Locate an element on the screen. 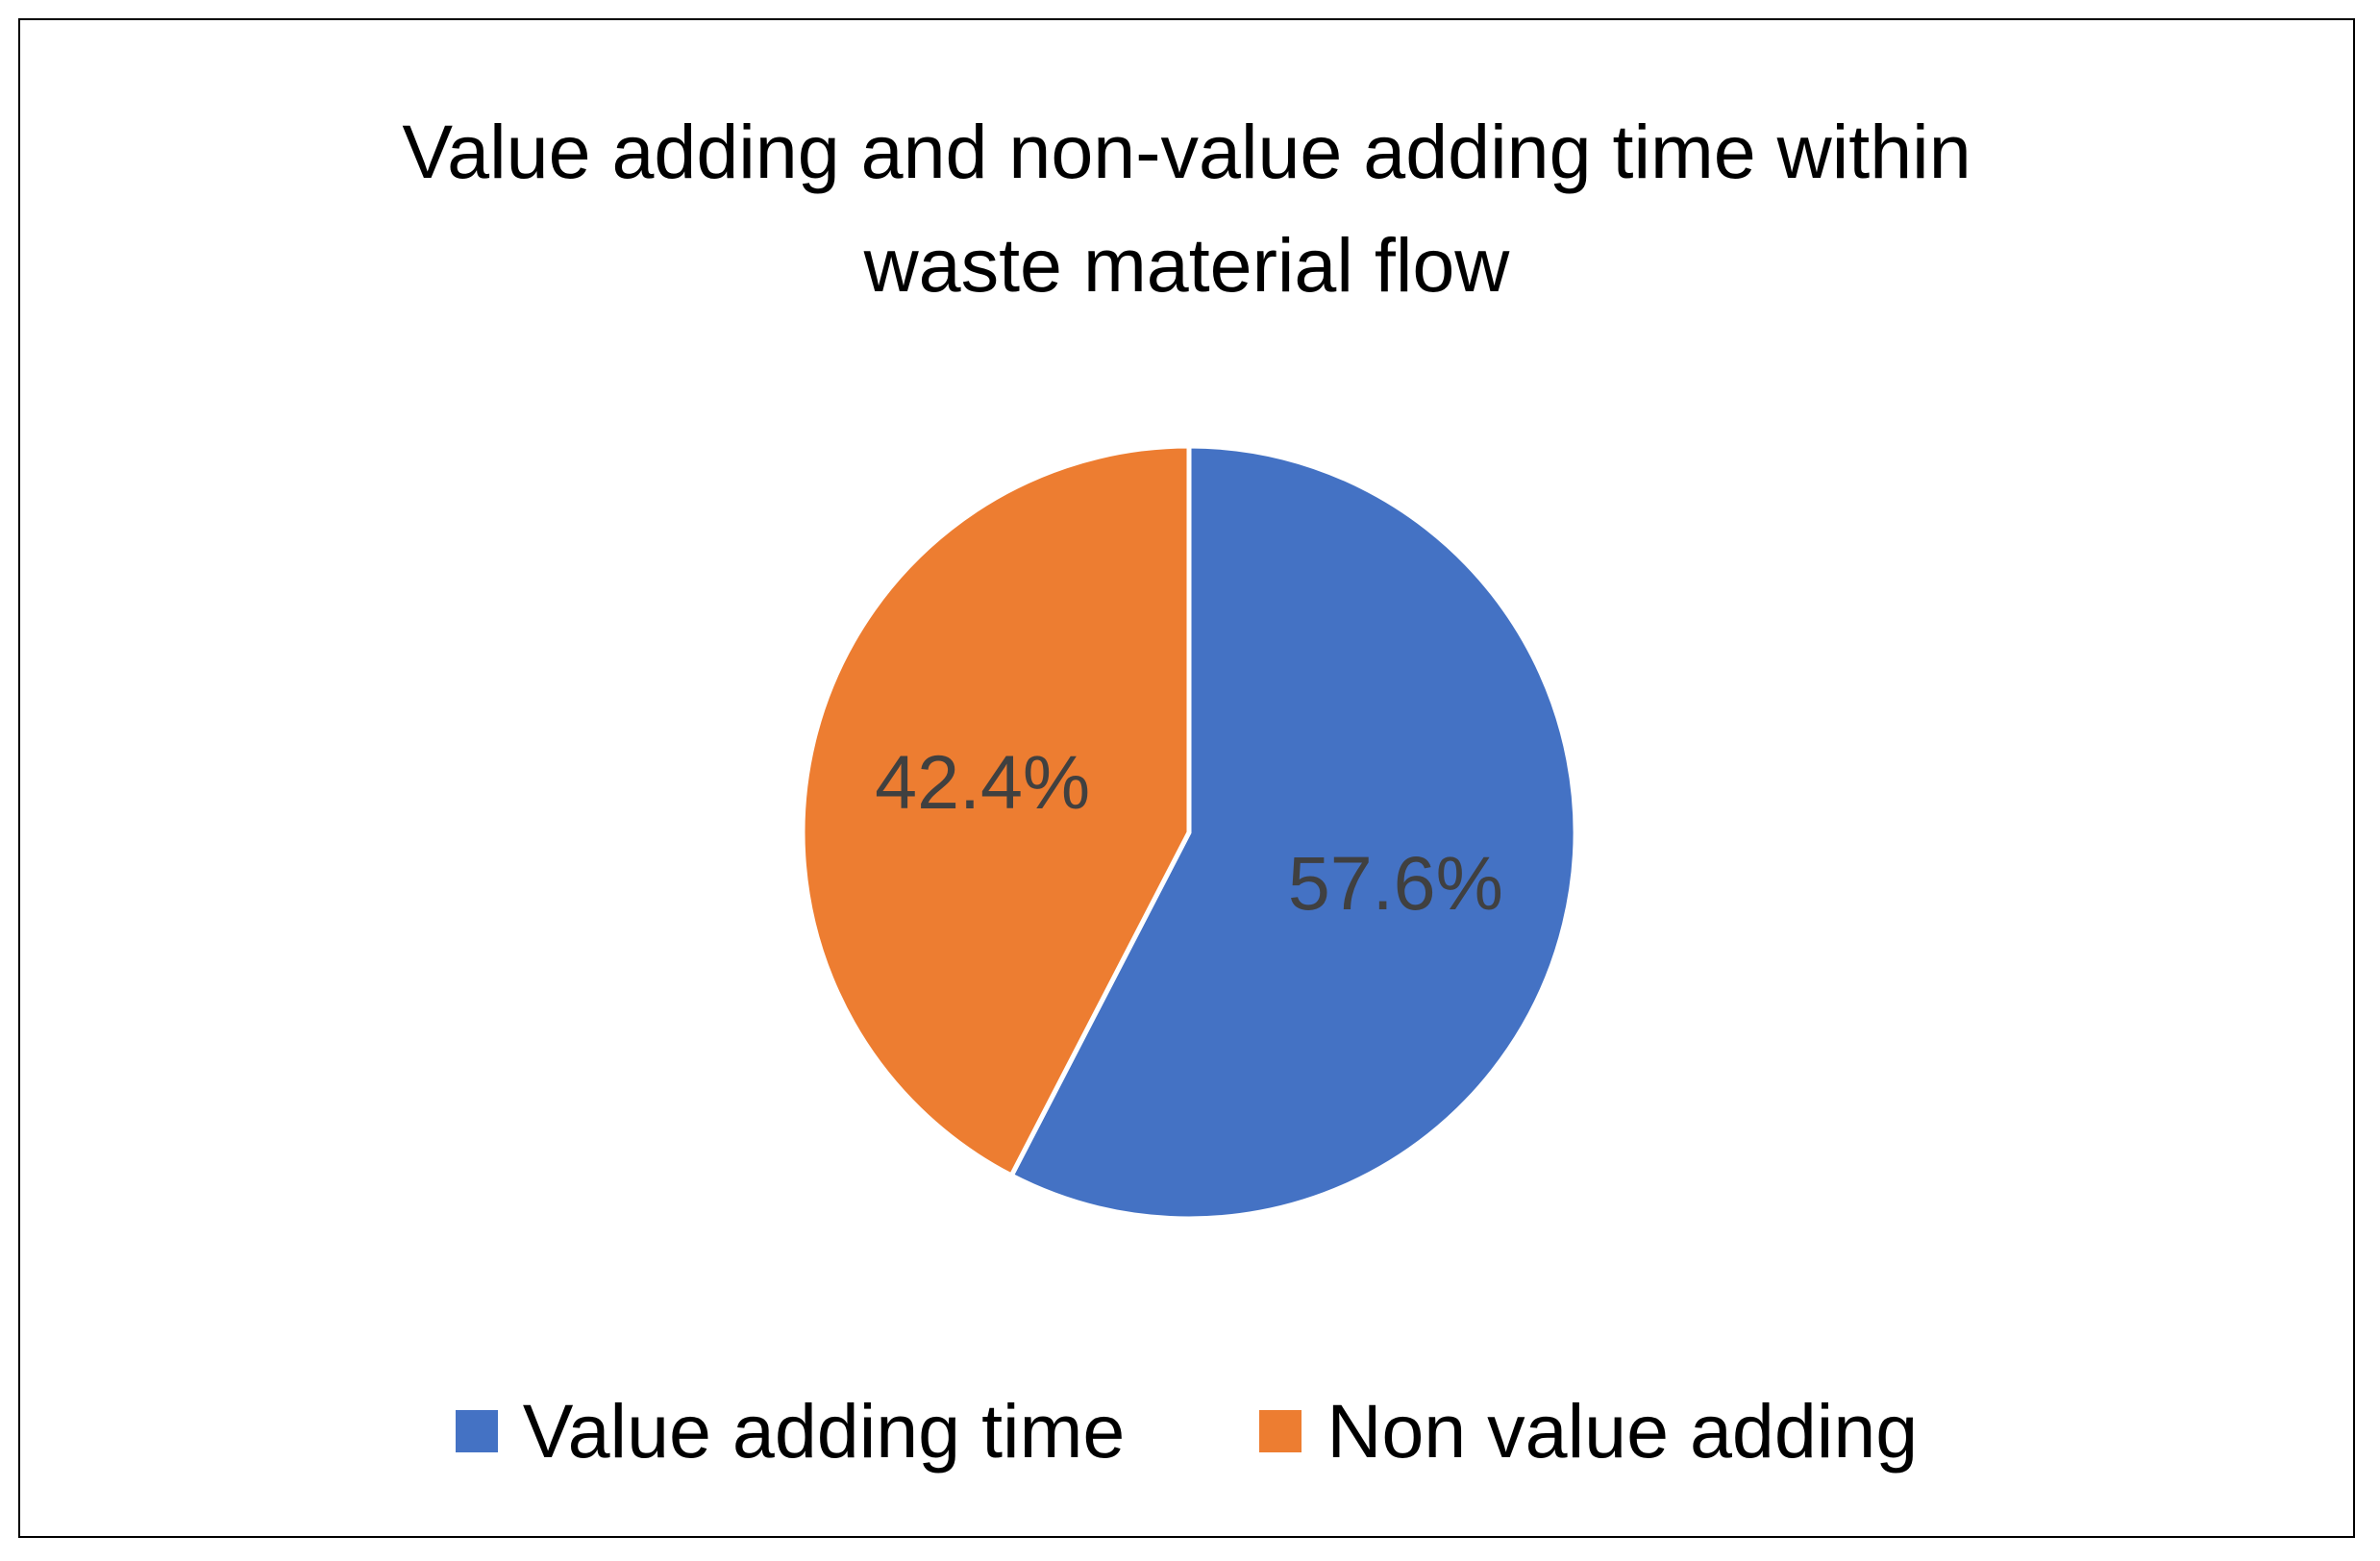 This screenshot has height=1561, width=2380. legend-item-non-value-adding: Non value adding is located at coordinates (1589, 1431).